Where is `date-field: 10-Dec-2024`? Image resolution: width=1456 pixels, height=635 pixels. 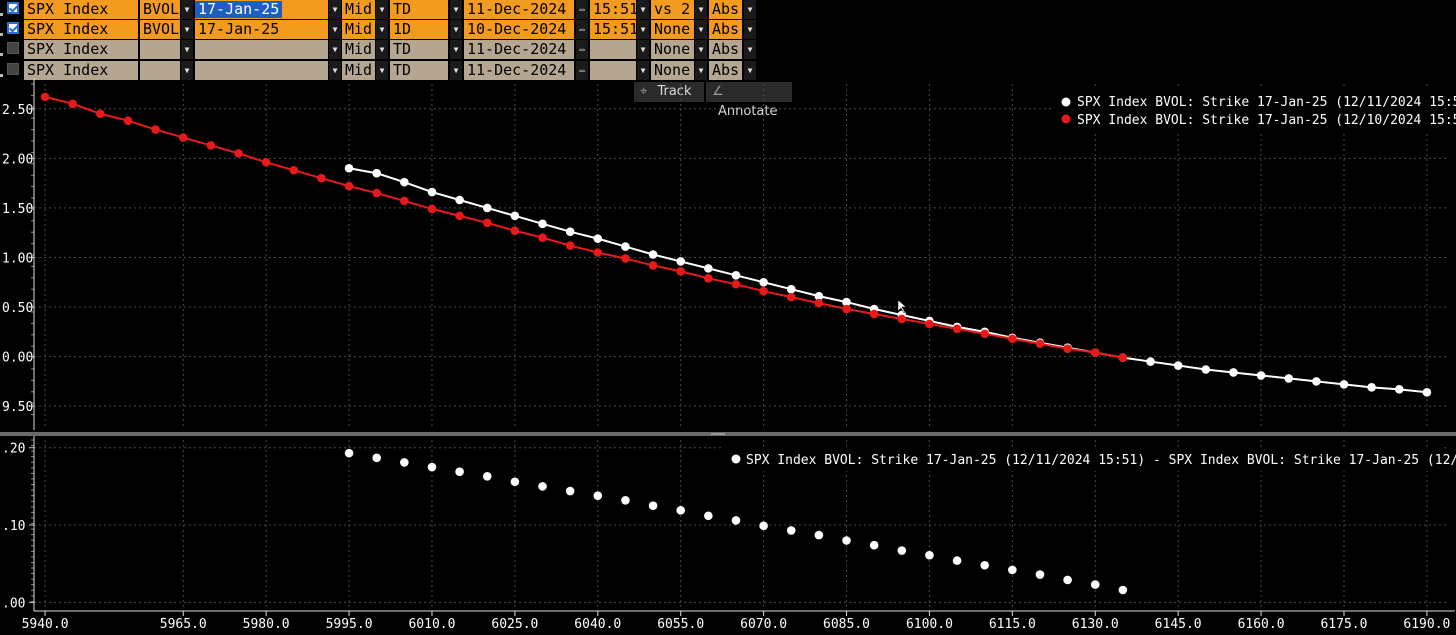 date-field: 10-Dec-2024 is located at coordinates (519, 29).